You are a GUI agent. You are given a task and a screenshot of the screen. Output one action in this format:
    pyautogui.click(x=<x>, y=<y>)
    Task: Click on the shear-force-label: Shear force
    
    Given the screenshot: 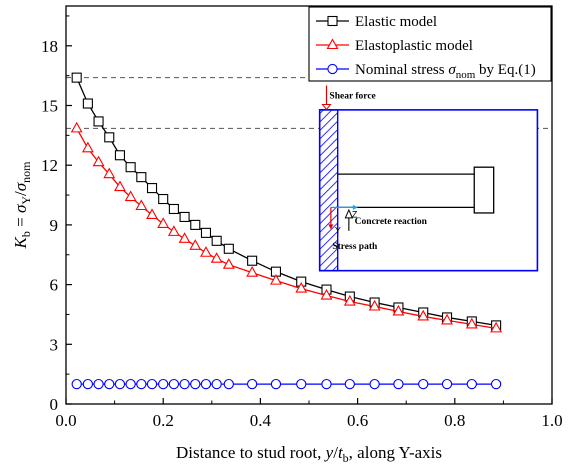 What is the action you would take?
    pyautogui.click(x=352, y=97)
    